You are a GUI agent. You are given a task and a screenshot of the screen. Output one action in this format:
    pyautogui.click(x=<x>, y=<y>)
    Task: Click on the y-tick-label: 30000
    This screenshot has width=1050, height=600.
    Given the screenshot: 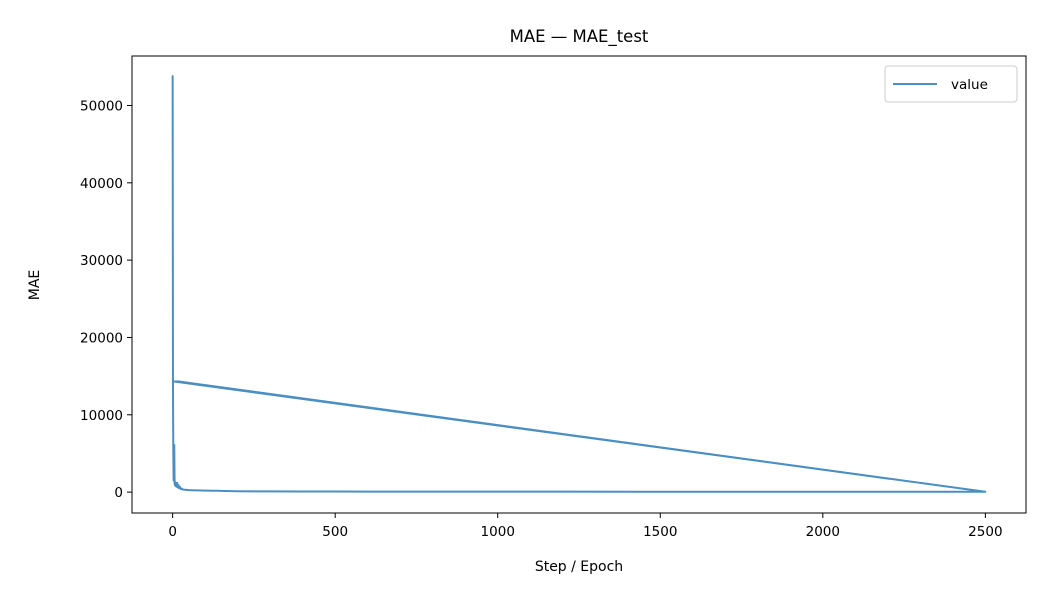 What is the action you would take?
    pyautogui.click(x=101, y=261)
    